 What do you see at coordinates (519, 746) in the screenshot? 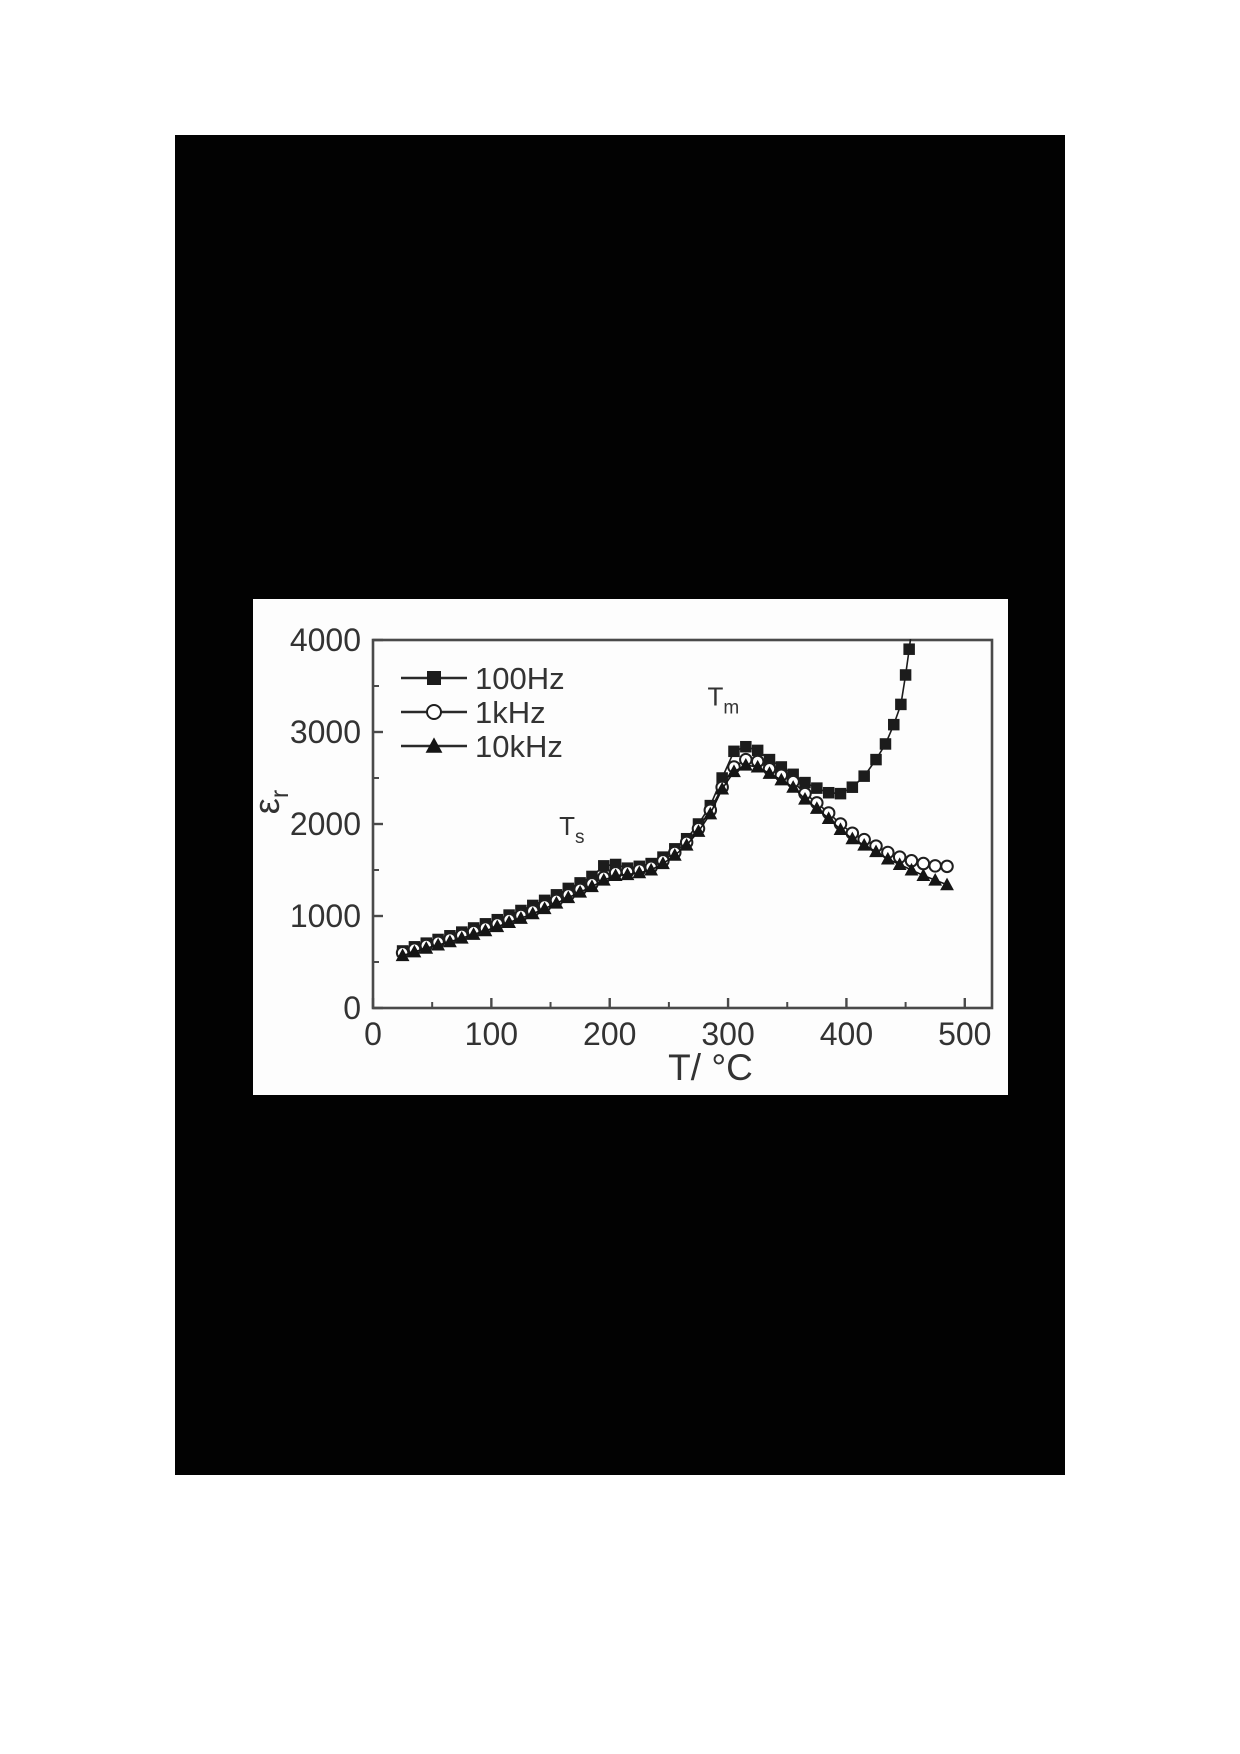
I see `legend-label: 10kHz` at bounding box center [519, 746].